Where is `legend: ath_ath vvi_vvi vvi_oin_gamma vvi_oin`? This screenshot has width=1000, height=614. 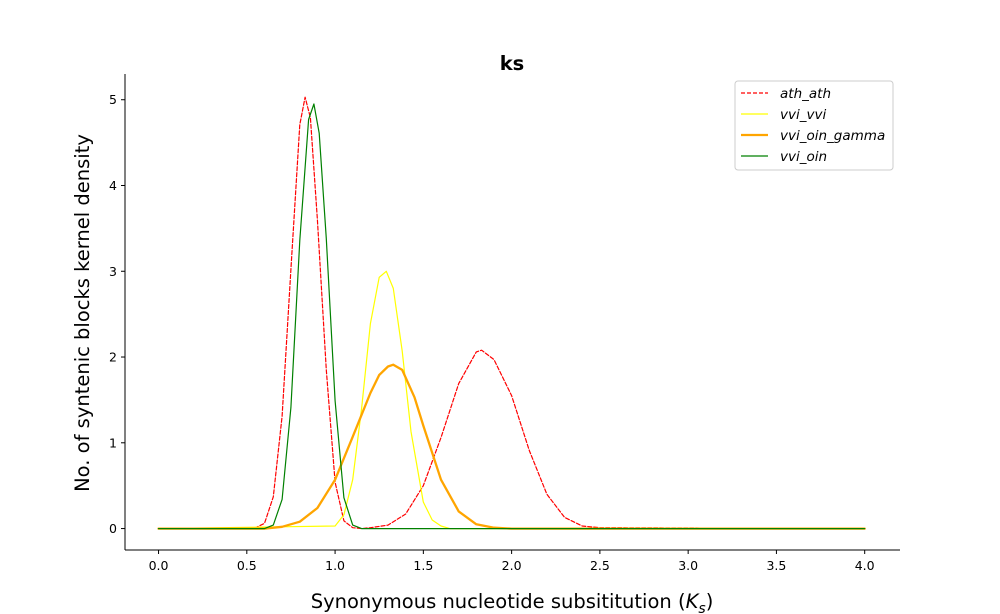 legend: ath_ath vvi_vvi vvi_oin_gamma vvi_oin is located at coordinates (814, 125).